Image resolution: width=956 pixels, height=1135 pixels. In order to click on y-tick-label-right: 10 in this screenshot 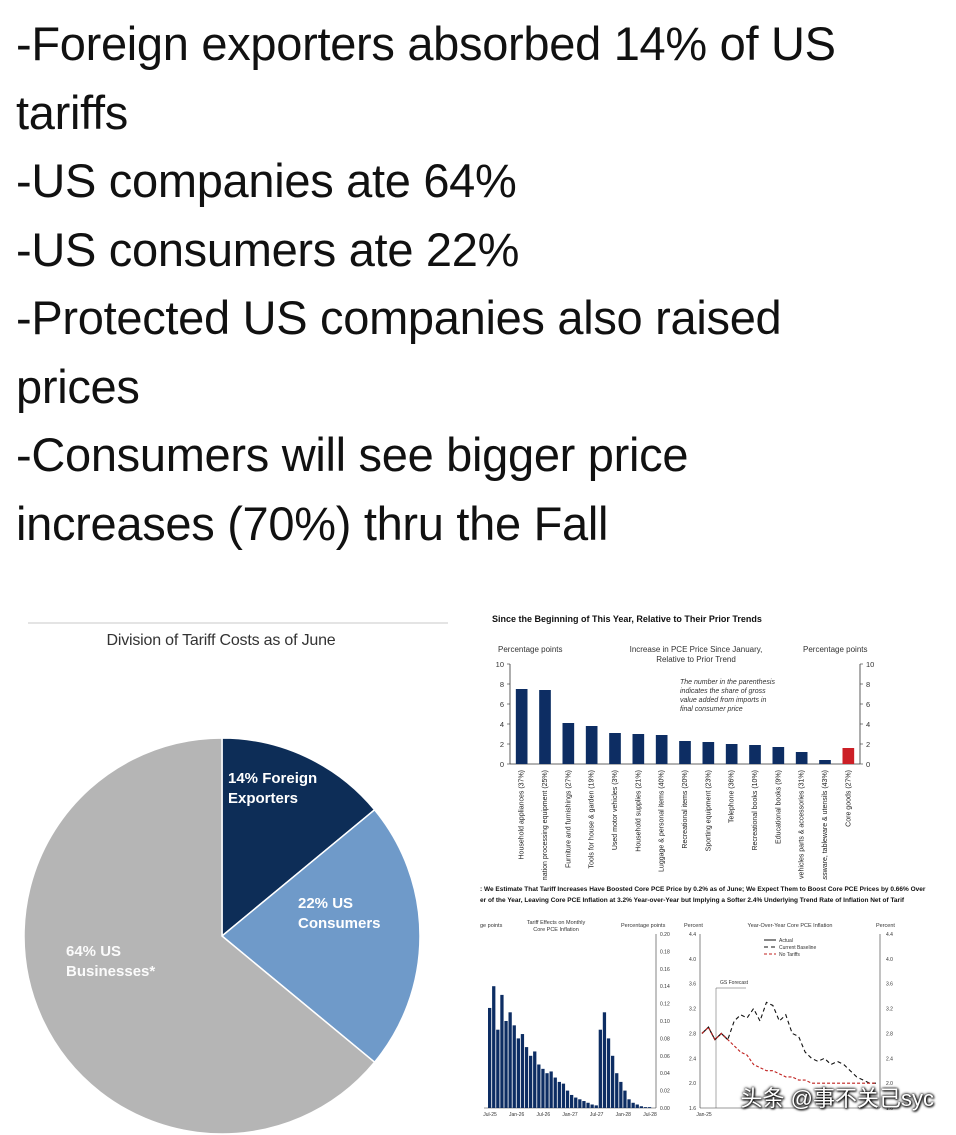, I will do `click(870, 664)`.